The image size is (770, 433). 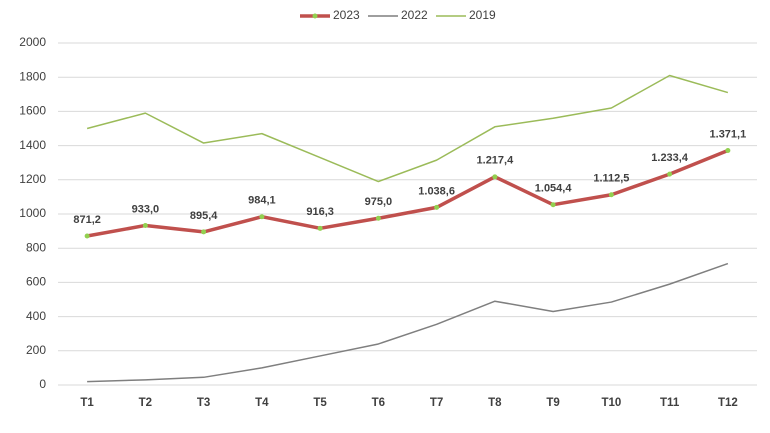 I want to click on x-tick-label: T7, so click(x=436, y=403).